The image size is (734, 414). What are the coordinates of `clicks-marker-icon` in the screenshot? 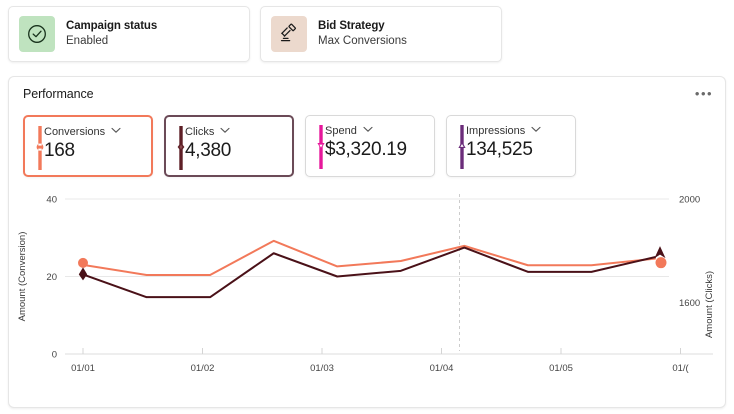 It's located at (181, 148).